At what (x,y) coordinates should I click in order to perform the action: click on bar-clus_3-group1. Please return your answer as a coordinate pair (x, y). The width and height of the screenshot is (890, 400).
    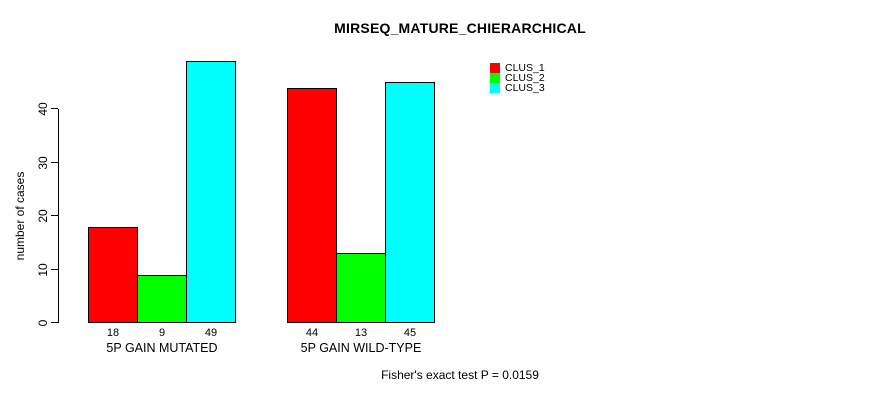
    Looking at the image, I should click on (211, 192).